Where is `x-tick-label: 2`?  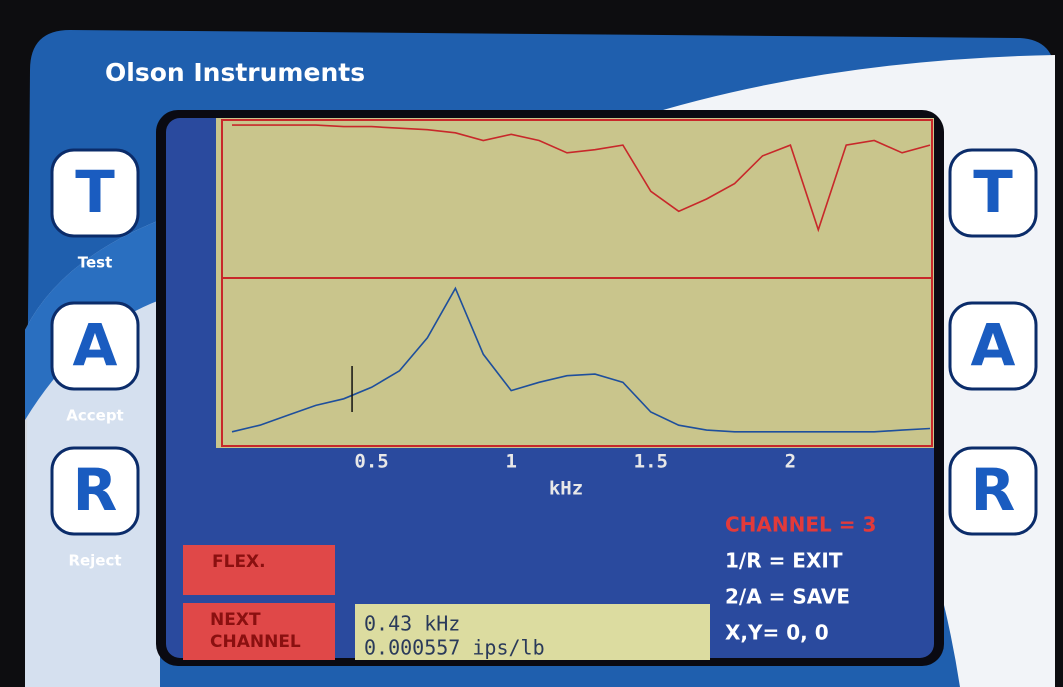
x-tick-label: 2 is located at coordinates (790, 462).